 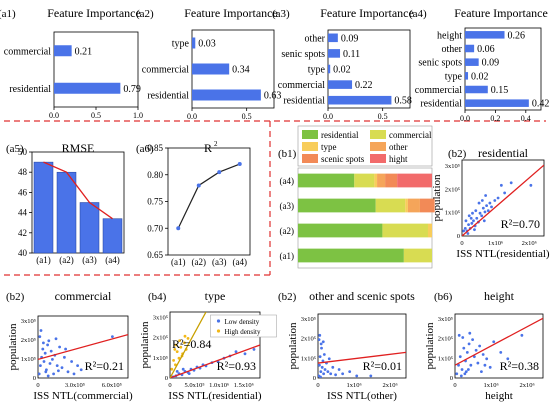 I want to click on tick-label: 46, so click(x=23, y=192).